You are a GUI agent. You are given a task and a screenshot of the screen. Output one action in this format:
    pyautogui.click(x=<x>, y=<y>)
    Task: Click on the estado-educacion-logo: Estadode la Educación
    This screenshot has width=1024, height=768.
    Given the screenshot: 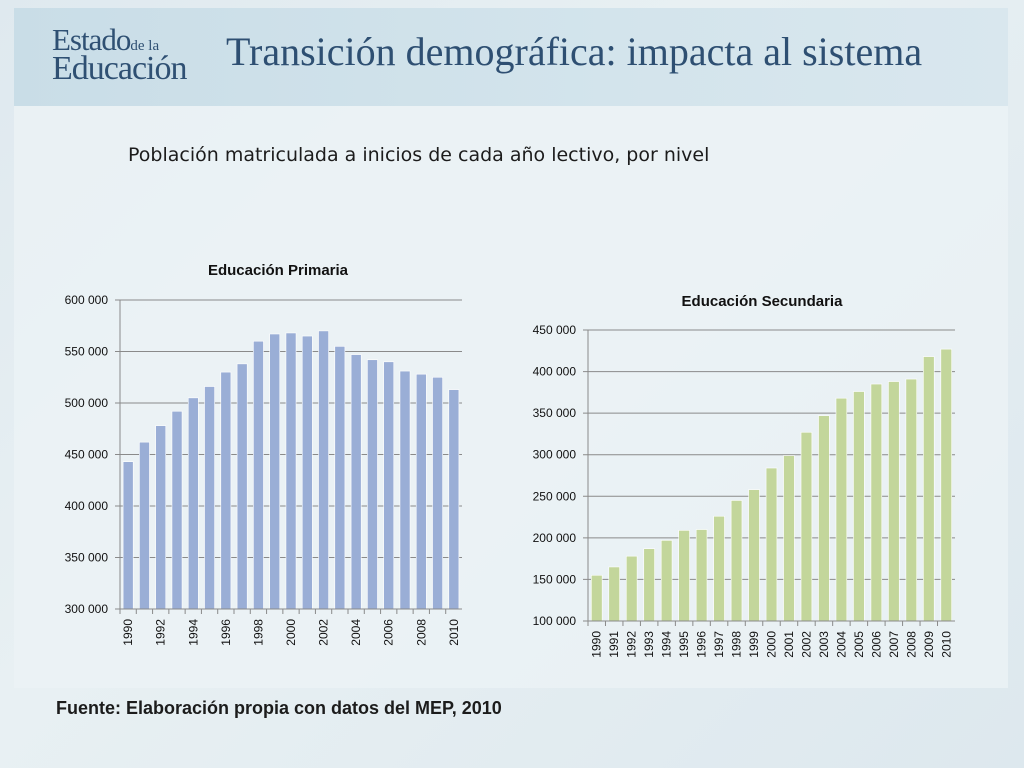 What is the action you would take?
    pyautogui.click(x=137, y=54)
    